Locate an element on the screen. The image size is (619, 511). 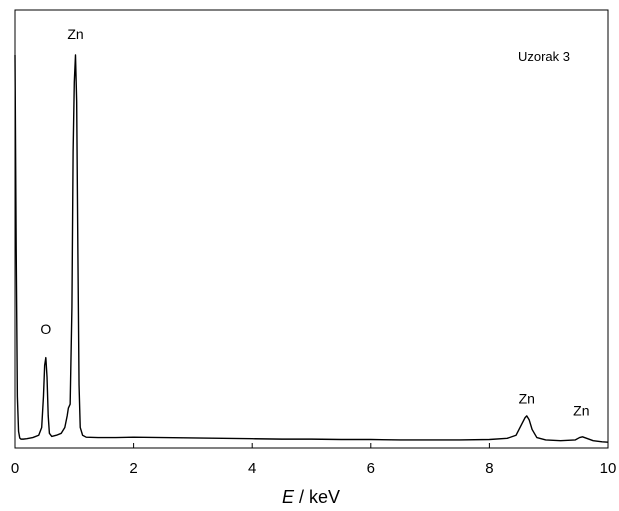
x-tick-label: 8 is located at coordinates (489, 468).